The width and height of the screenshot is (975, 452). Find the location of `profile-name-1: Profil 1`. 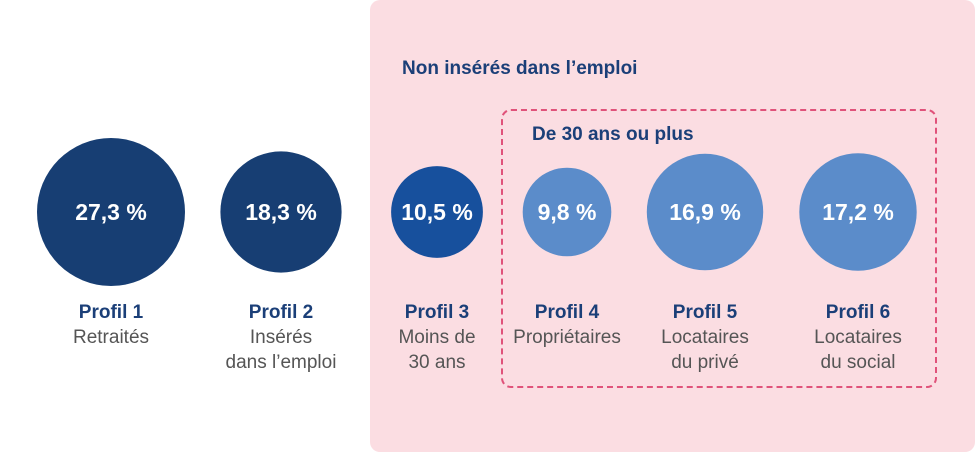

profile-name-1: Profil 1 is located at coordinates (111, 312).